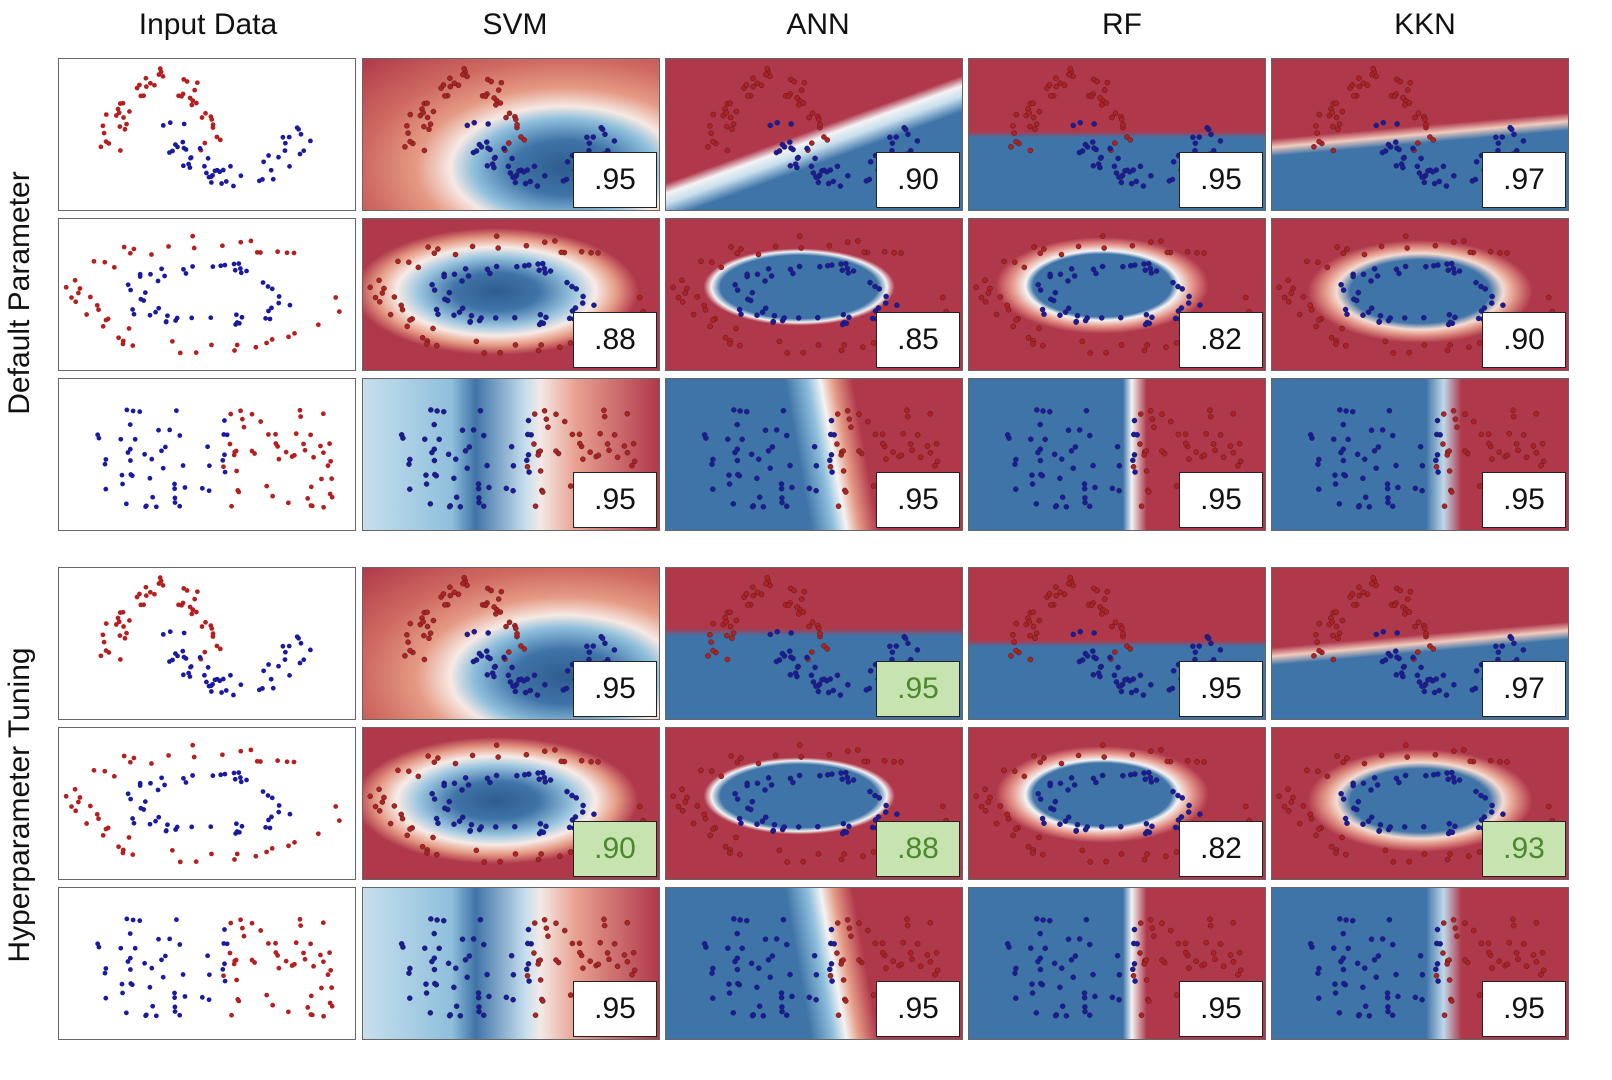  What do you see at coordinates (810, 294) in the screenshot?
I see `scatter-plot` at bounding box center [810, 294].